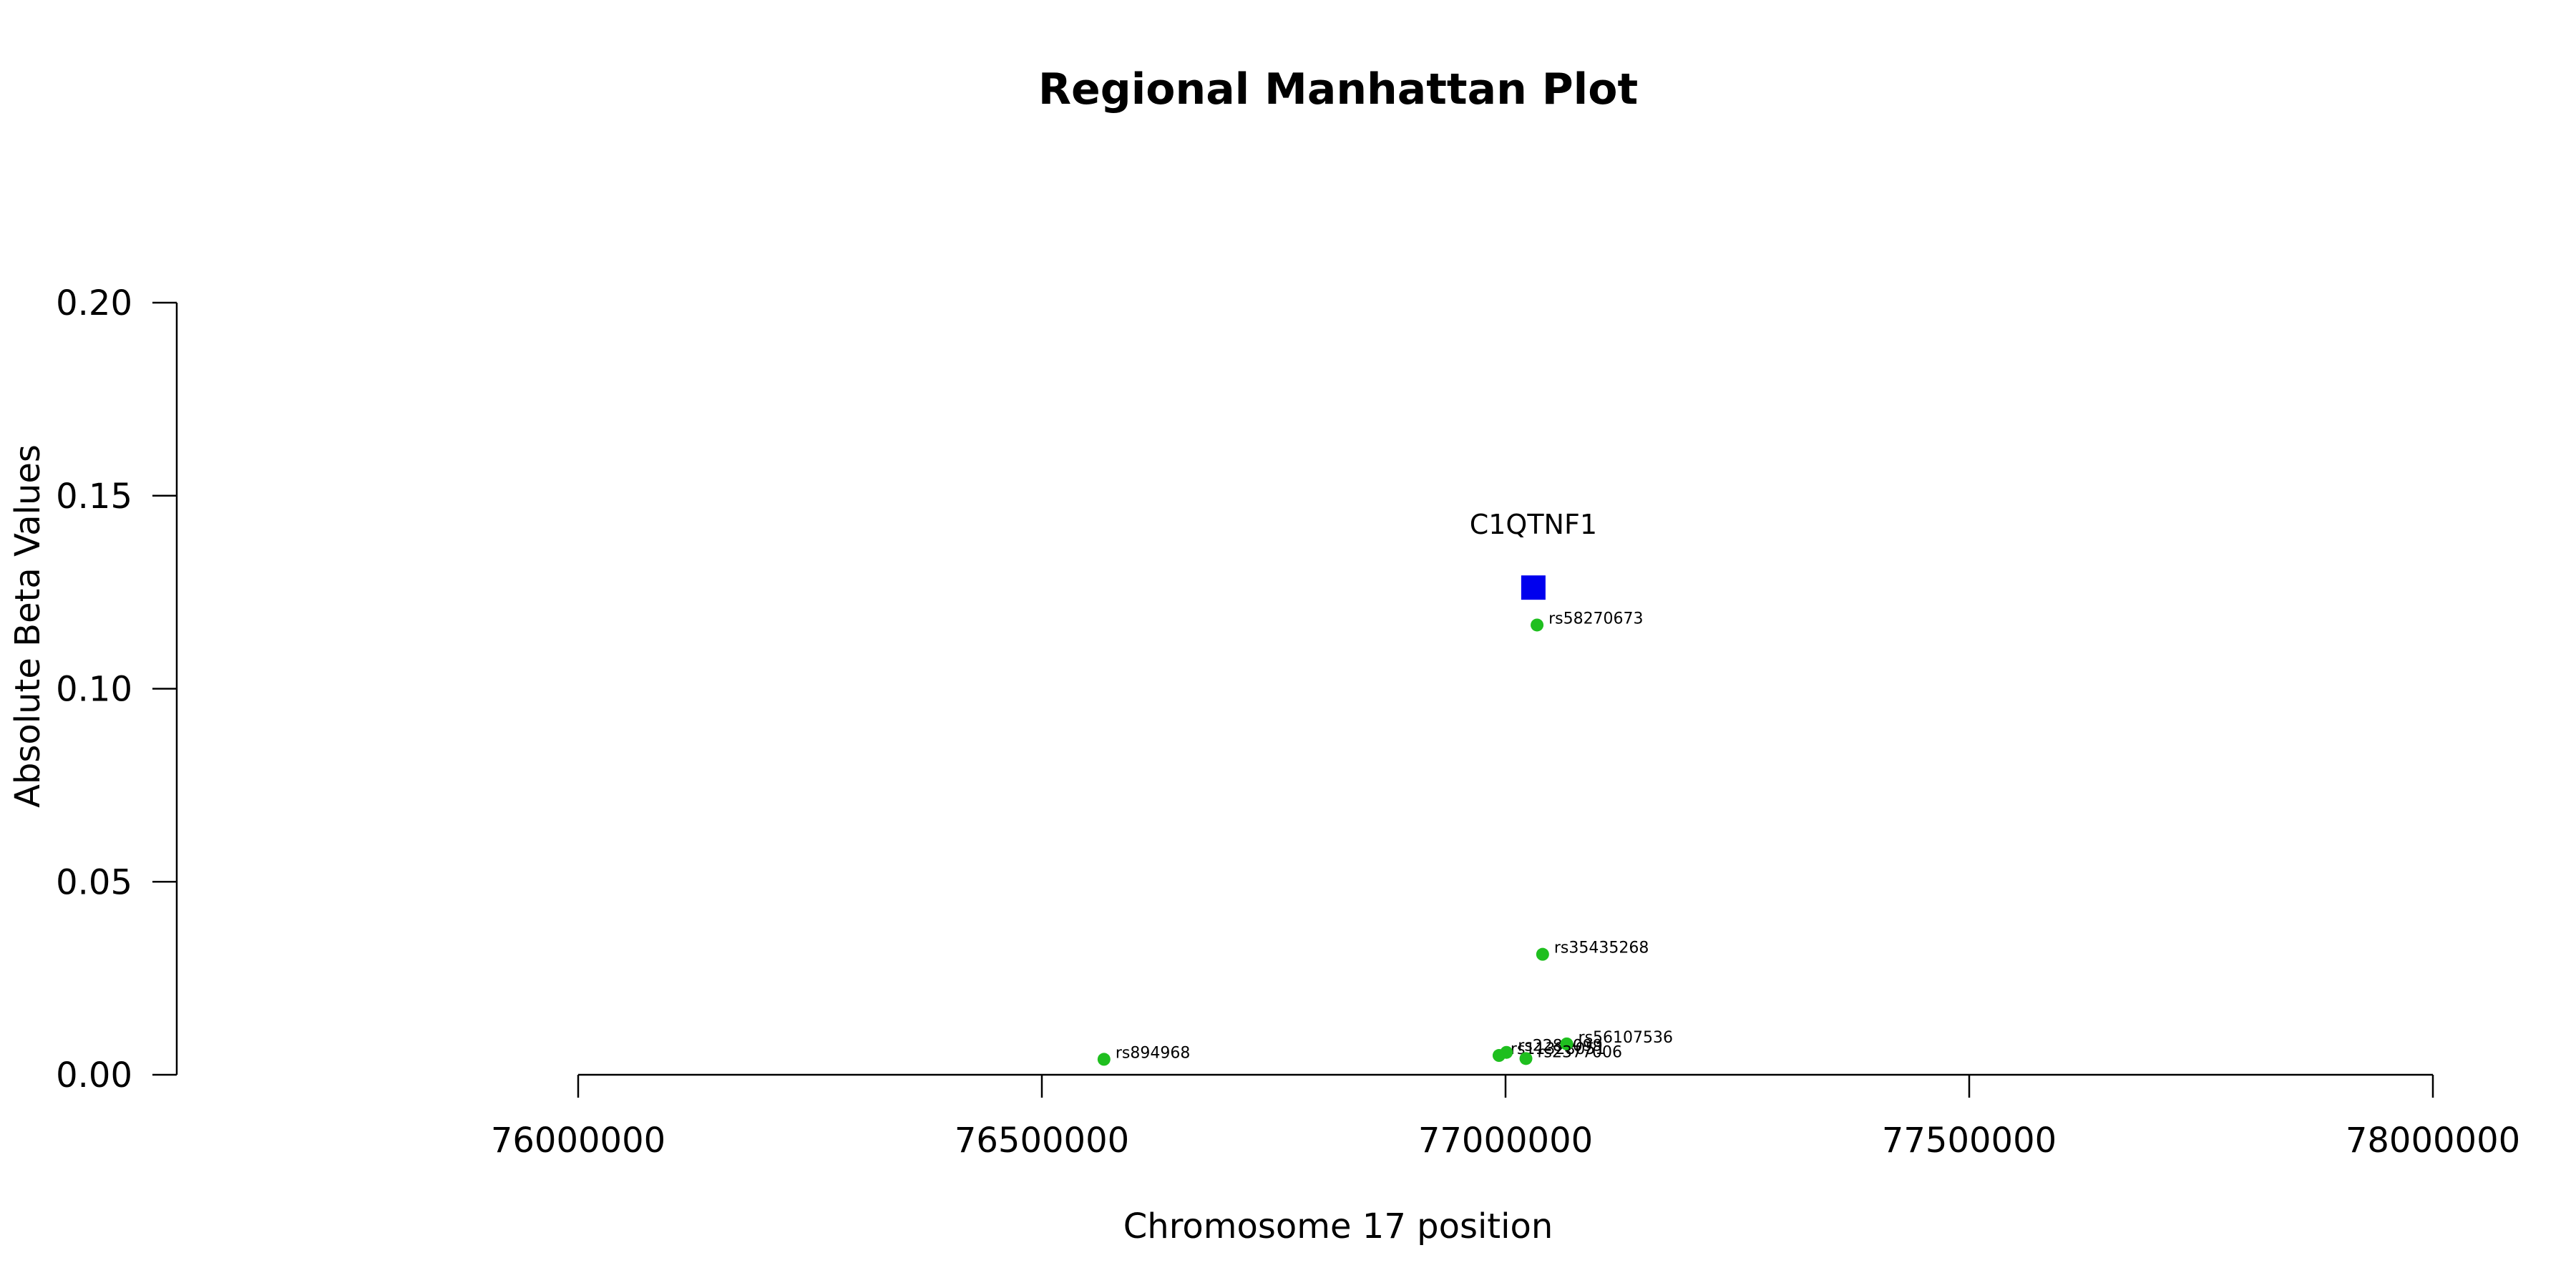 This screenshot has width=2576, height=1288. What do you see at coordinates (1970, 1141) in the screenshot?
I see `x-tick-label: 77500000` at bounding box center [1970, 1141].